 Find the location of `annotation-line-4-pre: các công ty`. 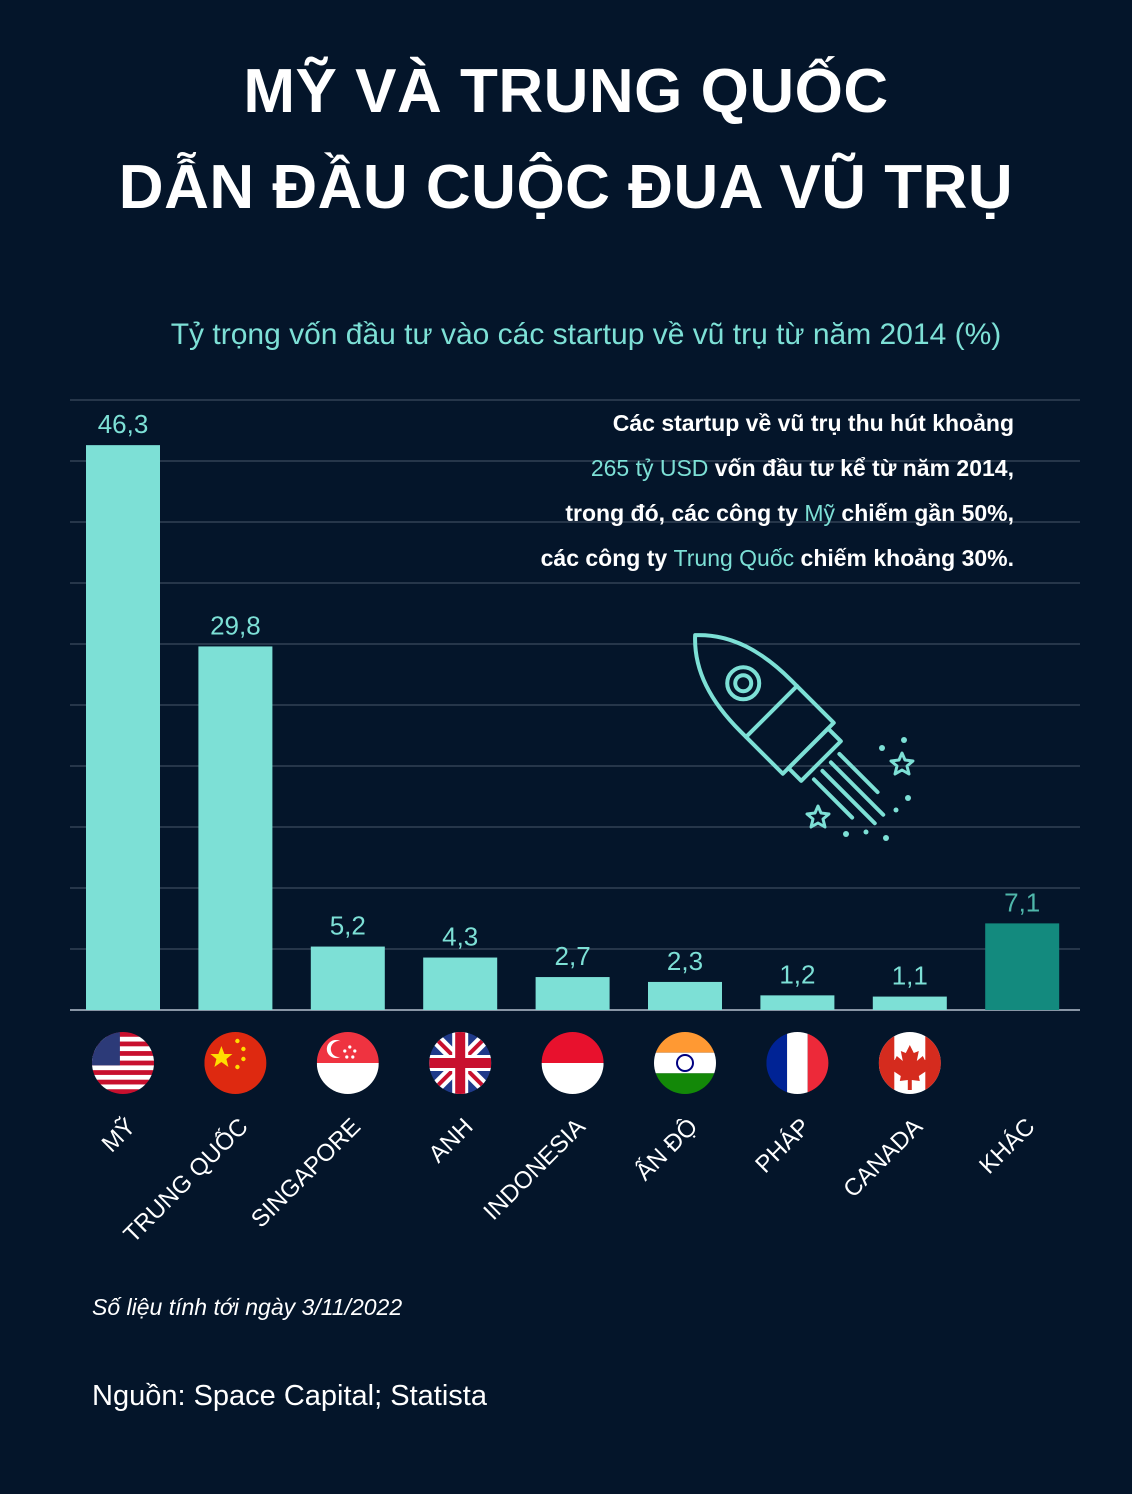

annotation-line-4-pre: các công ty is located at coordinates (607, 558).